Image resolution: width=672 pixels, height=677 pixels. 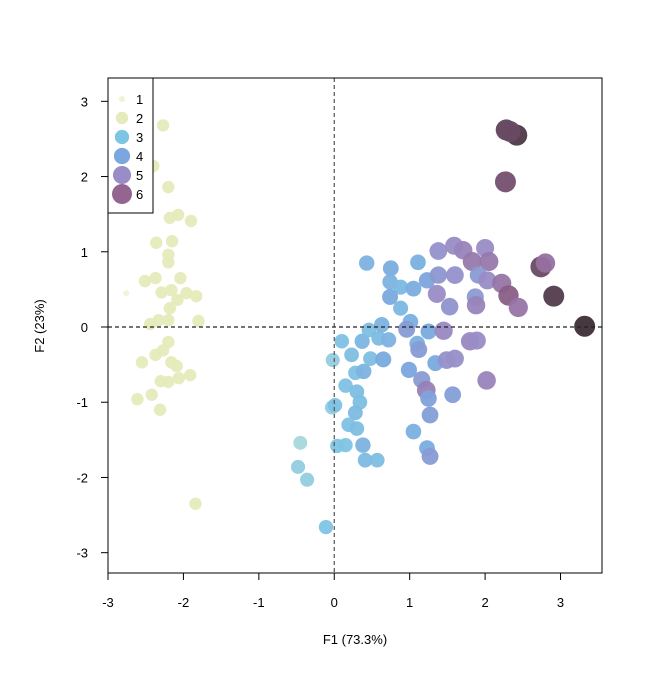 What do you see at coordinates (139, 99) in the screenshot?
I see `legend-label: 1` at bounding box center [139, 99].